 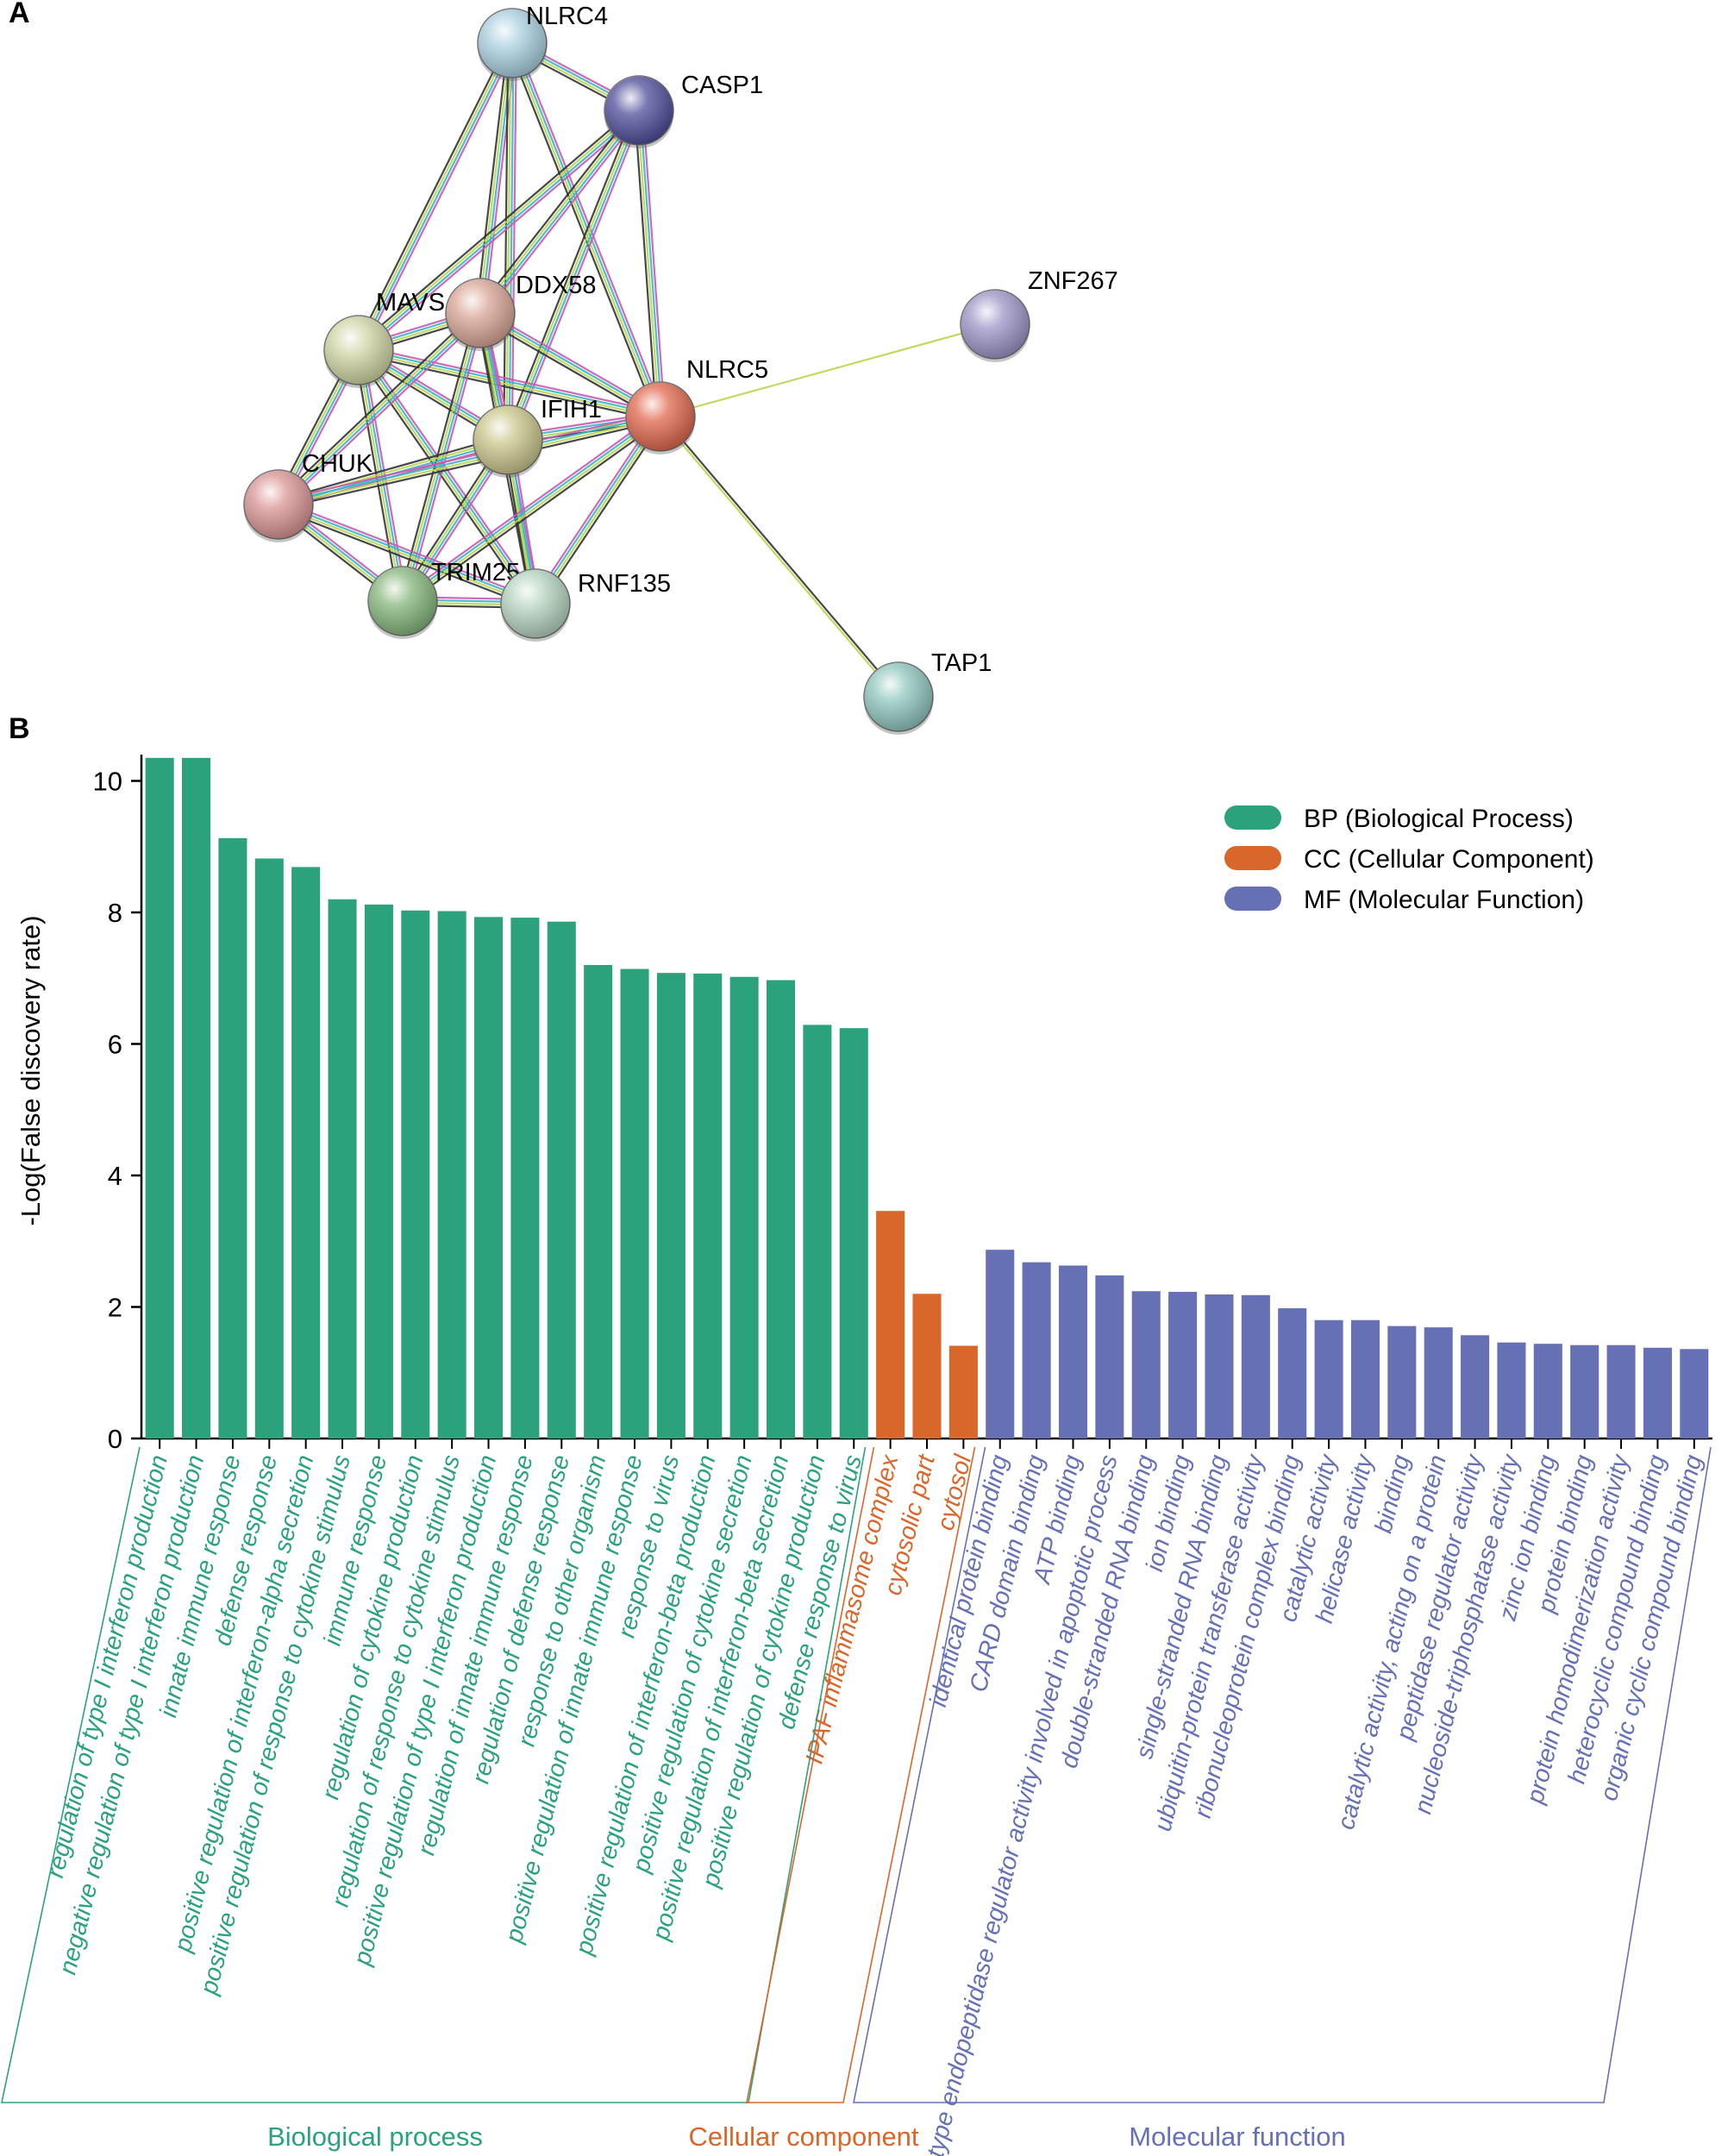 What do you see at coordinates (1183, 1364) in the screenshot?
I see `bar-ion-binding` at bounding box center [1183, 1364].